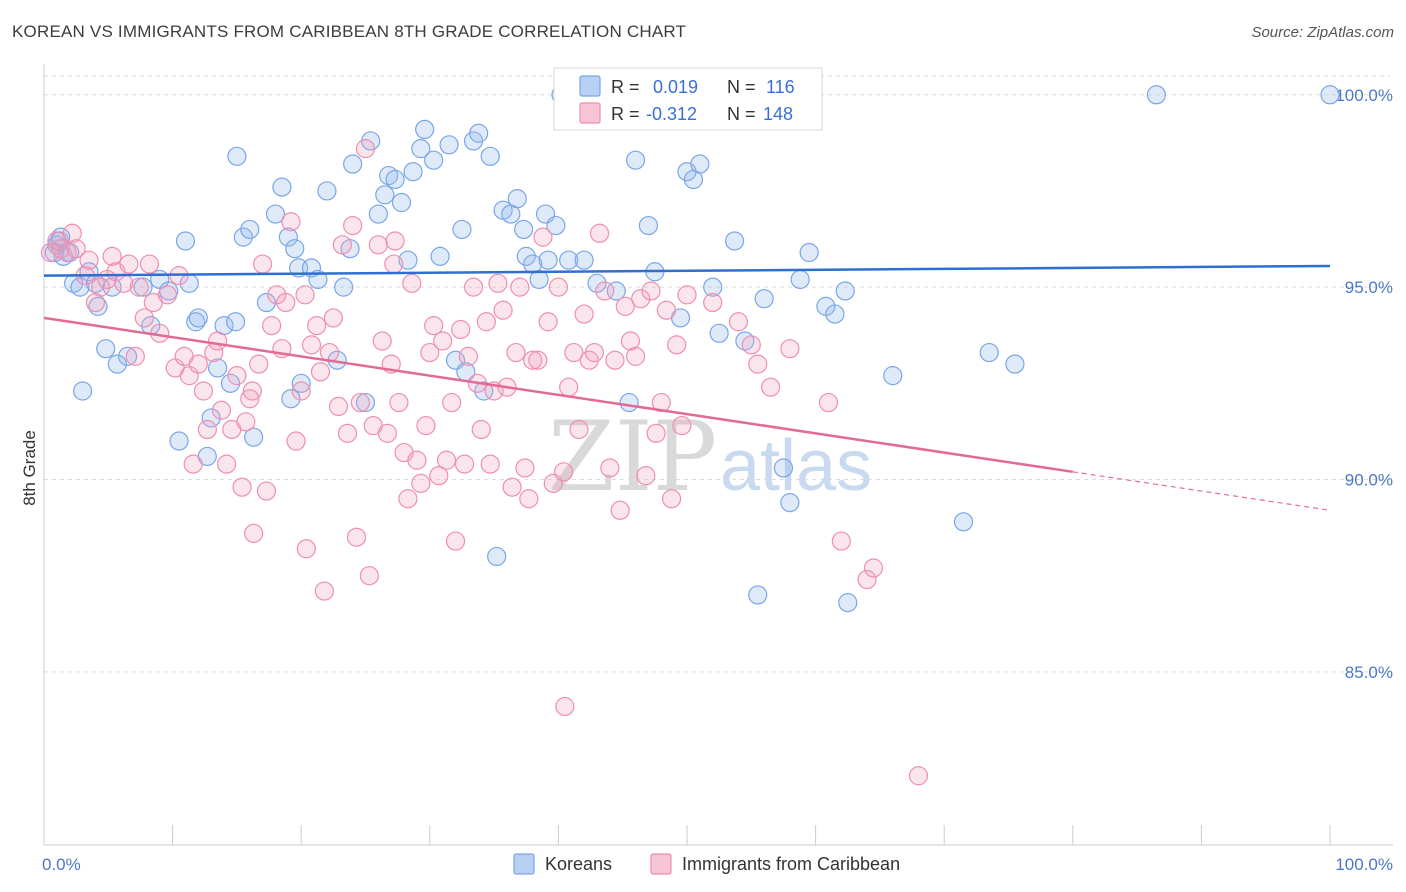 This screenshot has width=1406, height=892. What do you see at coordinates (1364, 95) in the screenshot?
I see `y-tick-label: 100.0%` at bounding box center [1364, 95].